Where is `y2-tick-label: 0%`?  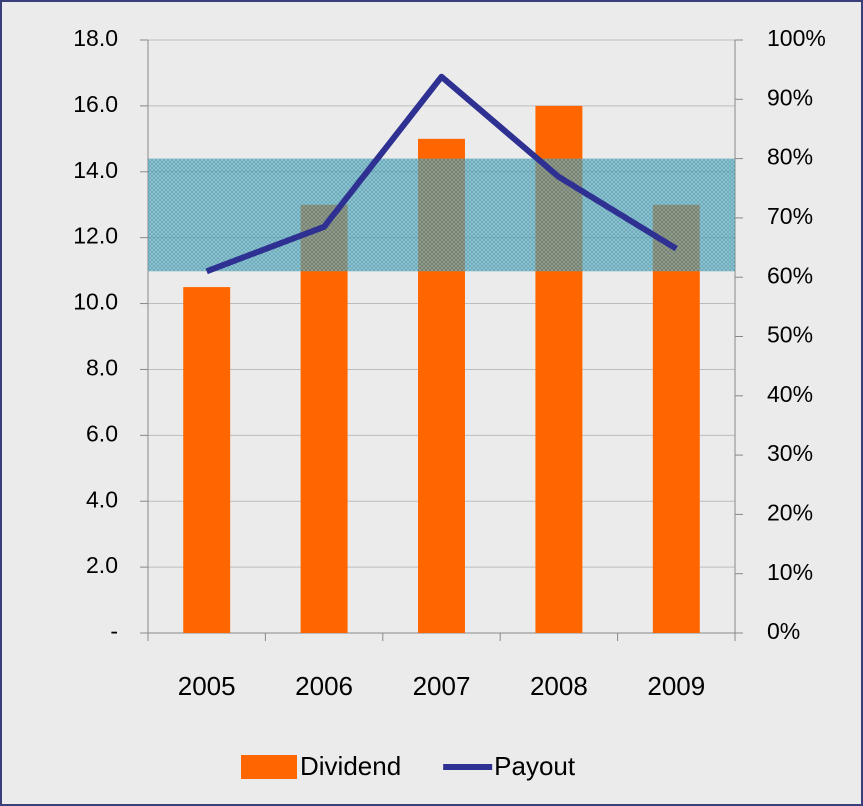
y2-tick-label: 0% is located at coordinates (783, 631).